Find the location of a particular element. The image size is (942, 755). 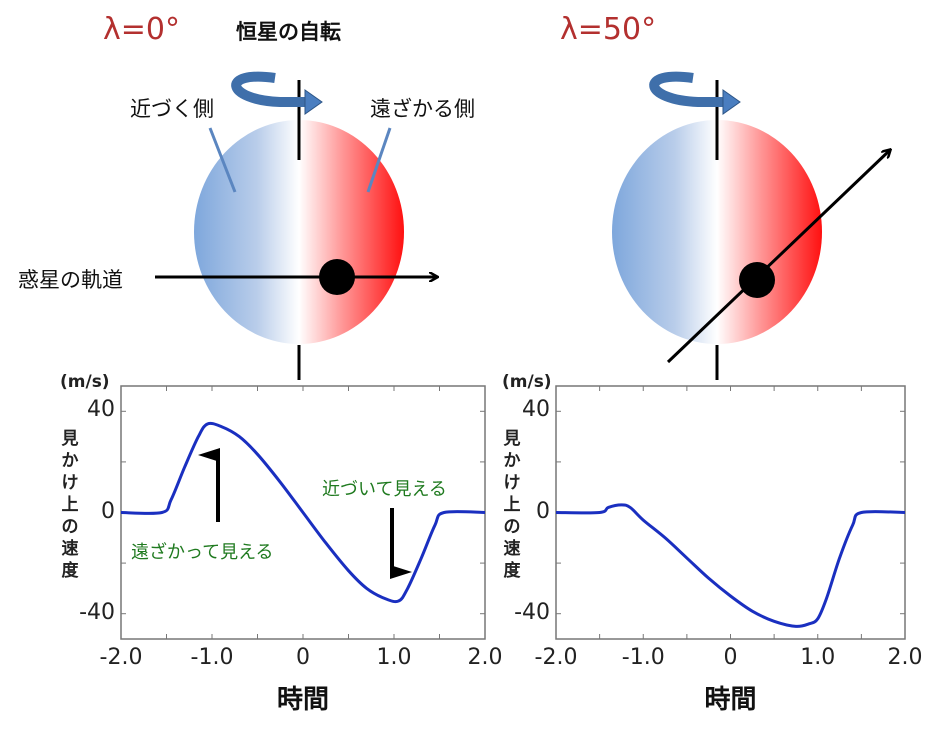

orbit-arrow is located at coordinates (778, 257).